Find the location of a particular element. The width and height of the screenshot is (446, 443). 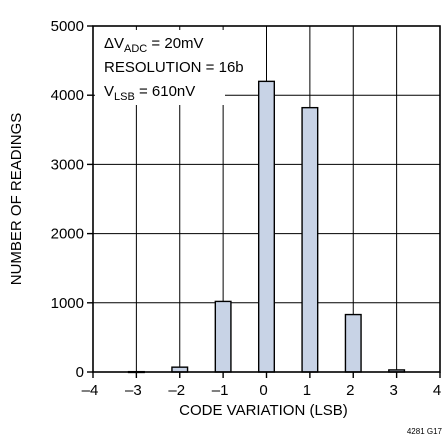

x-tick-label: –2 is located at coordinates (176, 390).